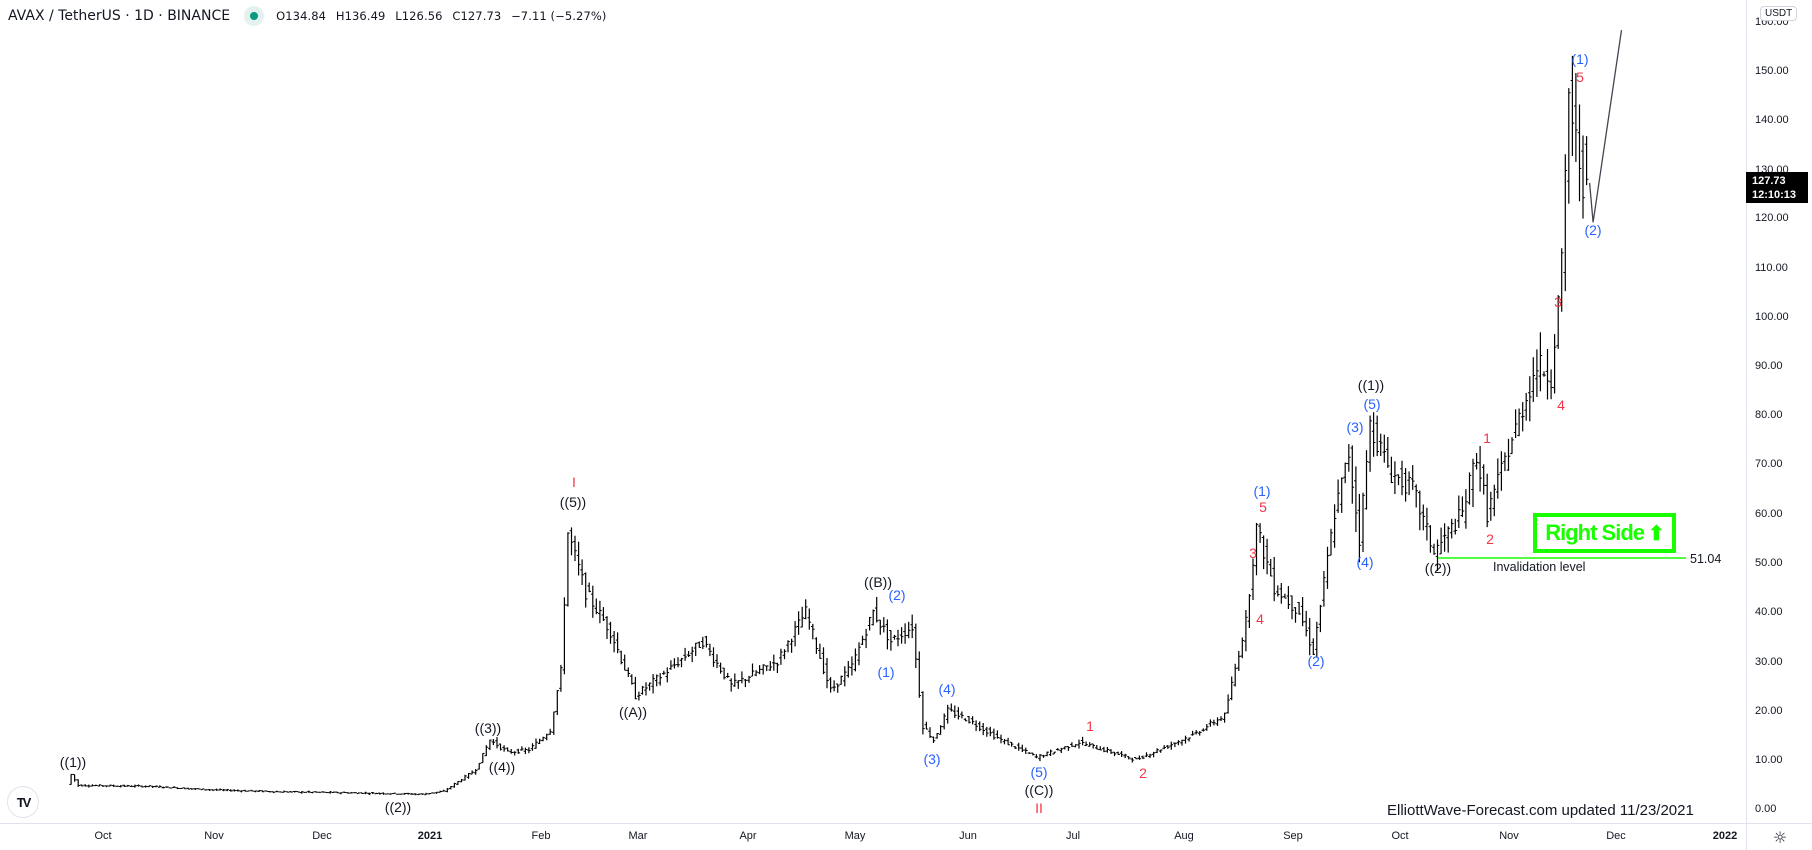 Image resolution: width=1812 pixels, height=850 pixels. I want to click on last-price-value: 127.73, so click(1769, 181).